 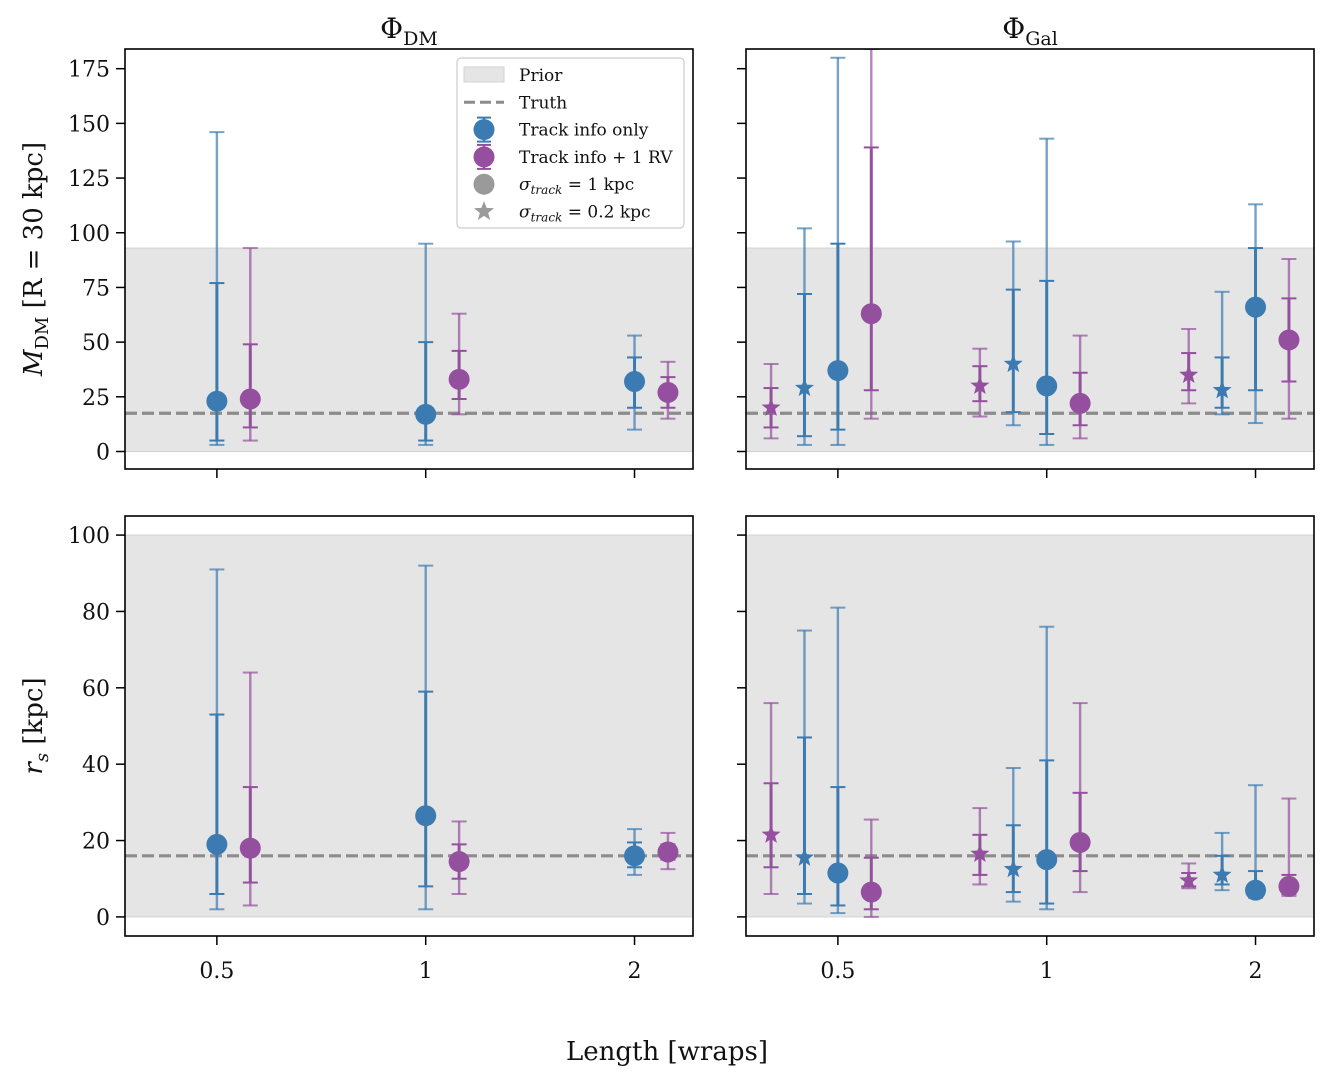 I want to click on legend-item-truth: Truth, so click(x=515, y=103).